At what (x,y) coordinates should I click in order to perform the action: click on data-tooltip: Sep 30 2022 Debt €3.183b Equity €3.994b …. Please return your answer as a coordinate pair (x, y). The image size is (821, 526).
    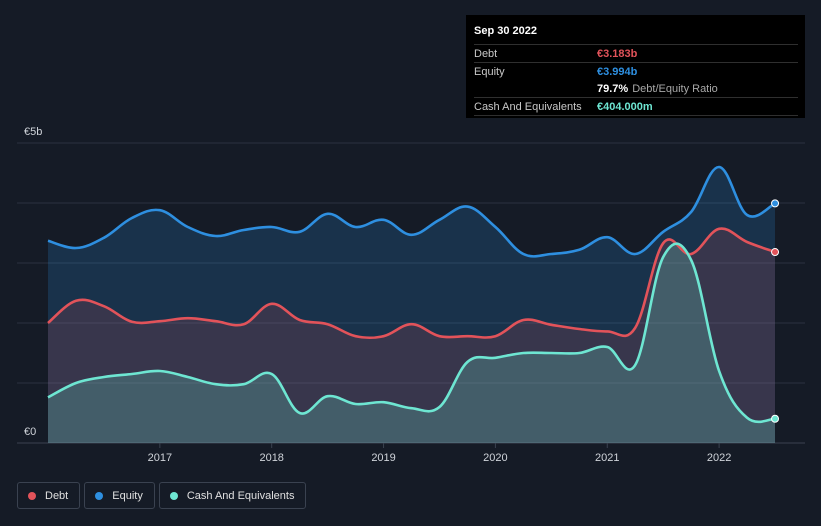
    Looking at the image, I should click on (635, 66).